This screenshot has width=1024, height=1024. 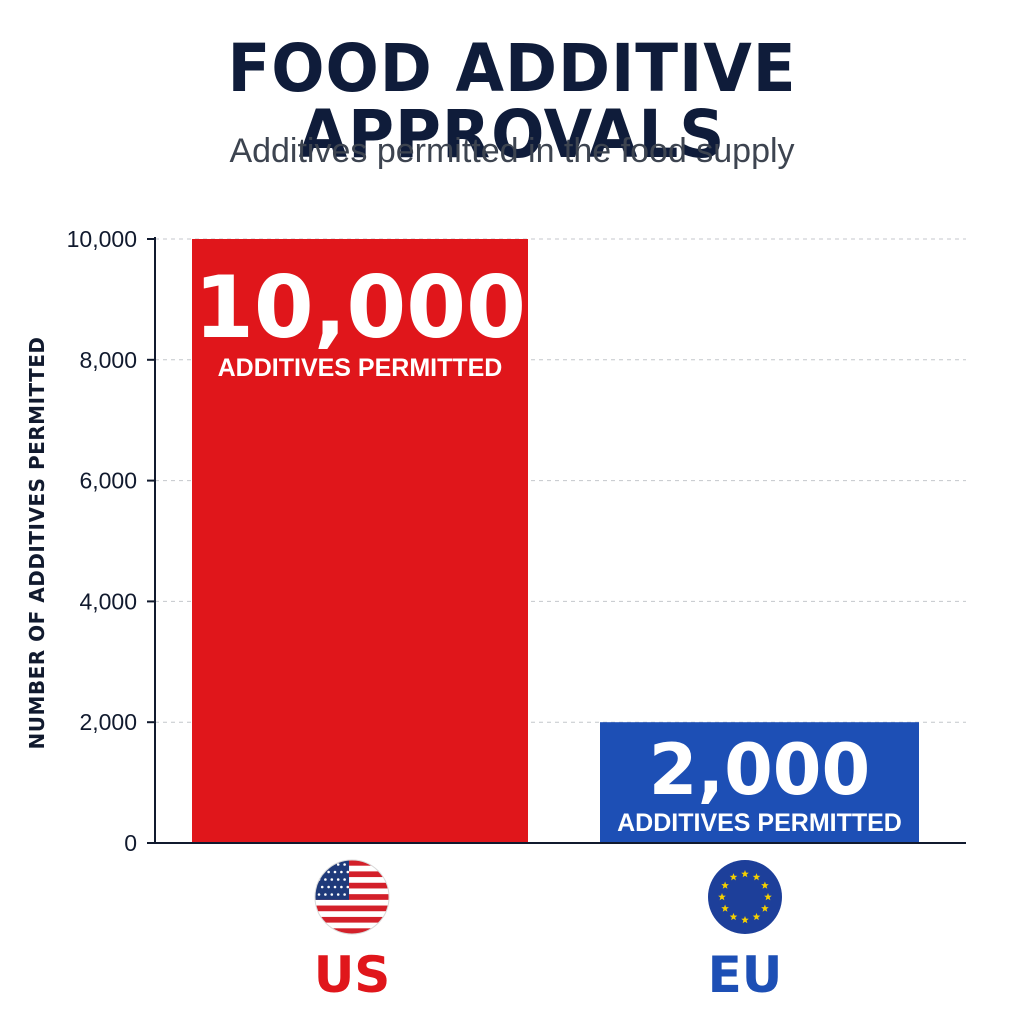 I want to click on y-tick-label: 6,000, so click(x=108, y=481).